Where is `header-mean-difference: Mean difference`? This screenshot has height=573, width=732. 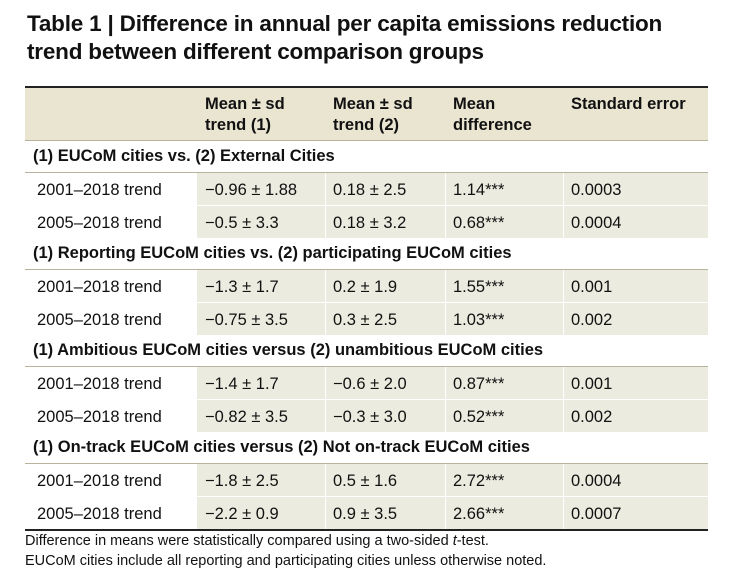
header-mean-difference: Mean difference is located at coordinates (492, 115).